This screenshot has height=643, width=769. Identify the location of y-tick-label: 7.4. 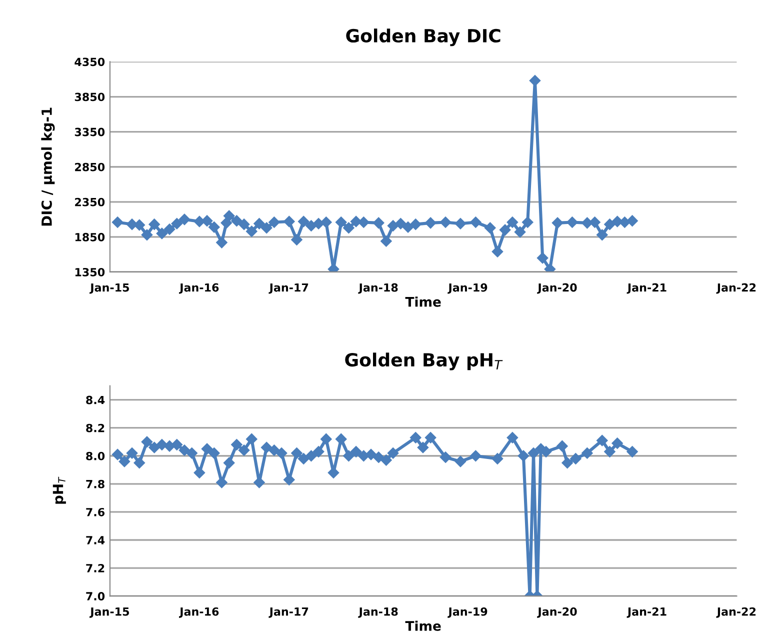
(95, 540).